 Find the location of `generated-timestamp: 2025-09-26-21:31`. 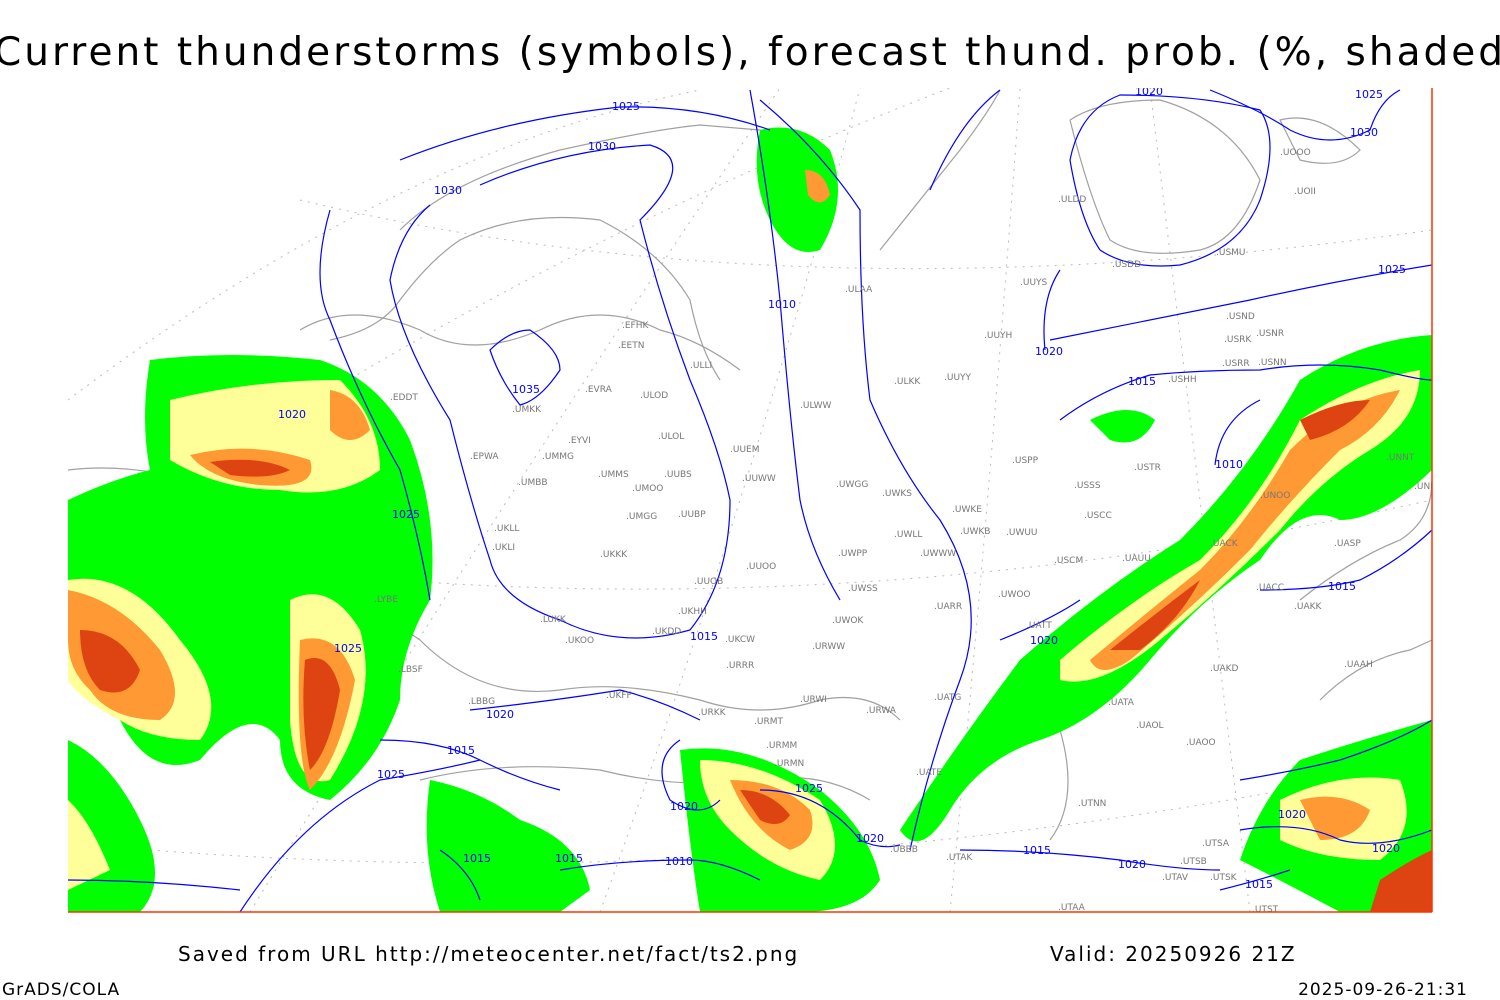

generated-timestamp: 2025-09-26-21:31 is located at coordinates (1383, 990).